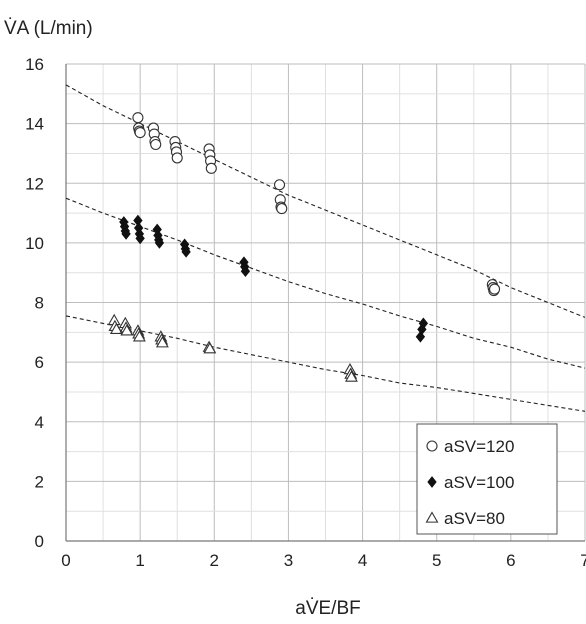 Image resolution: width=586 pixels, height=624 pixels. What do you see at coordinates (34, 243) in the screenshot?
I see `y-tick-label: 10` at bounding box center [34, 243].